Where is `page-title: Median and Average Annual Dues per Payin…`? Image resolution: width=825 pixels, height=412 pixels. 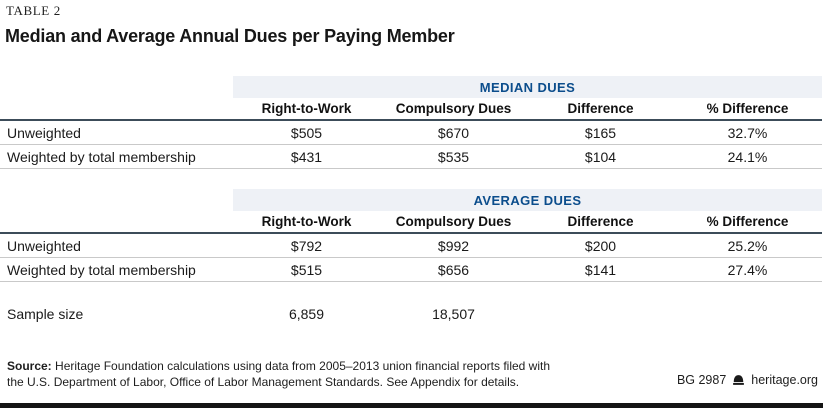 page-title: Median and Average Annual Dues per Payin… is located at coordinates (230, 36).